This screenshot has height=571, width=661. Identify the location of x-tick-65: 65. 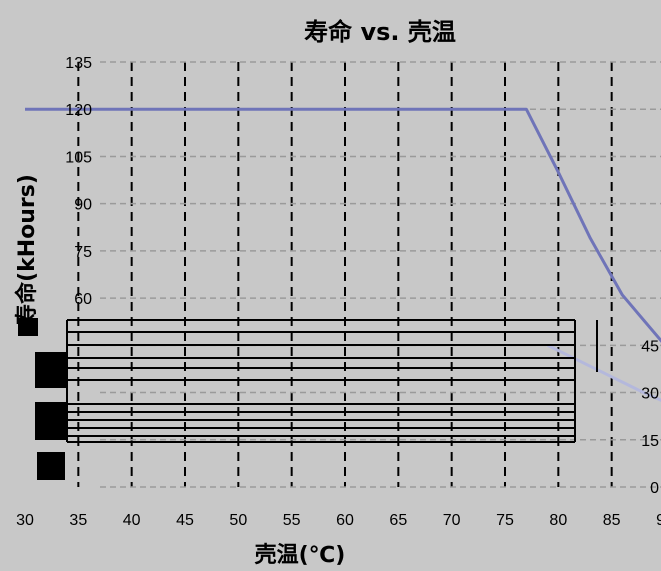
(398, 520).